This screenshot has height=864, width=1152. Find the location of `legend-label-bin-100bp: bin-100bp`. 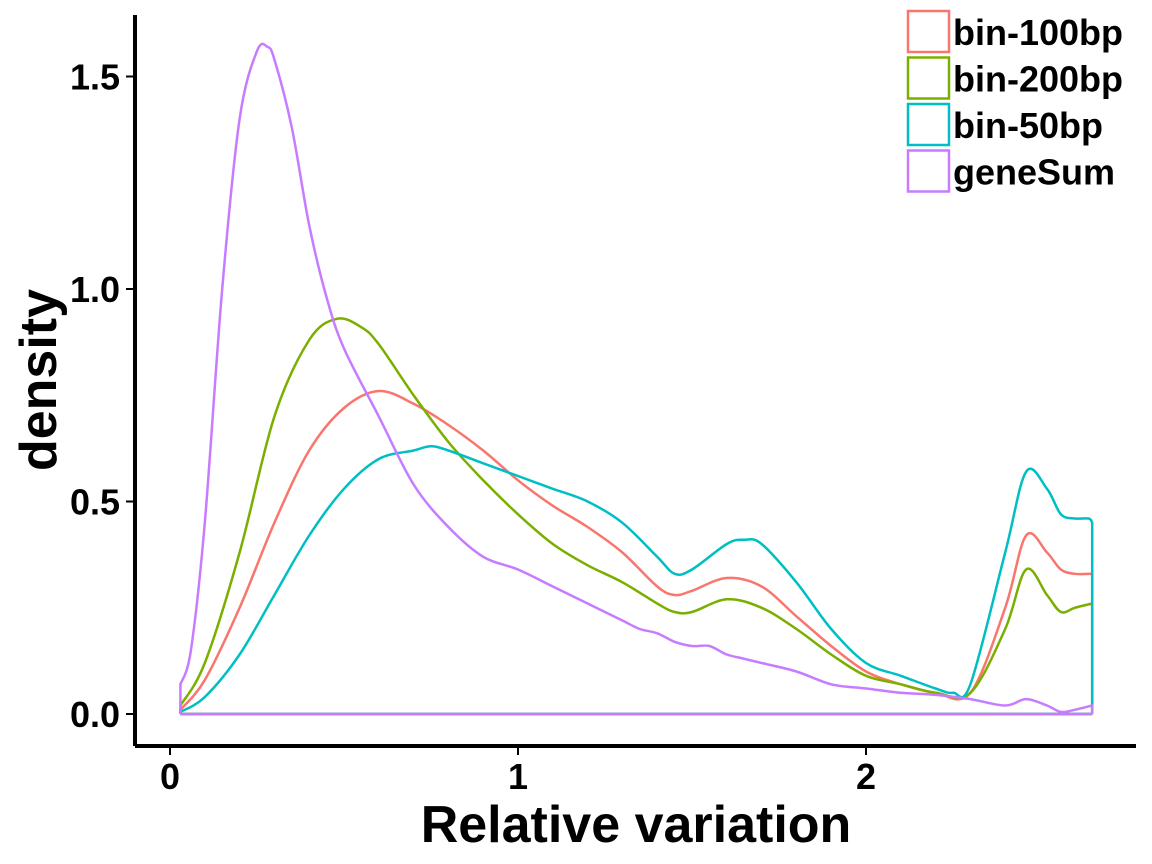

legend-label-bin-100bp: bin-100bp is located at coordinates (1038, 32).